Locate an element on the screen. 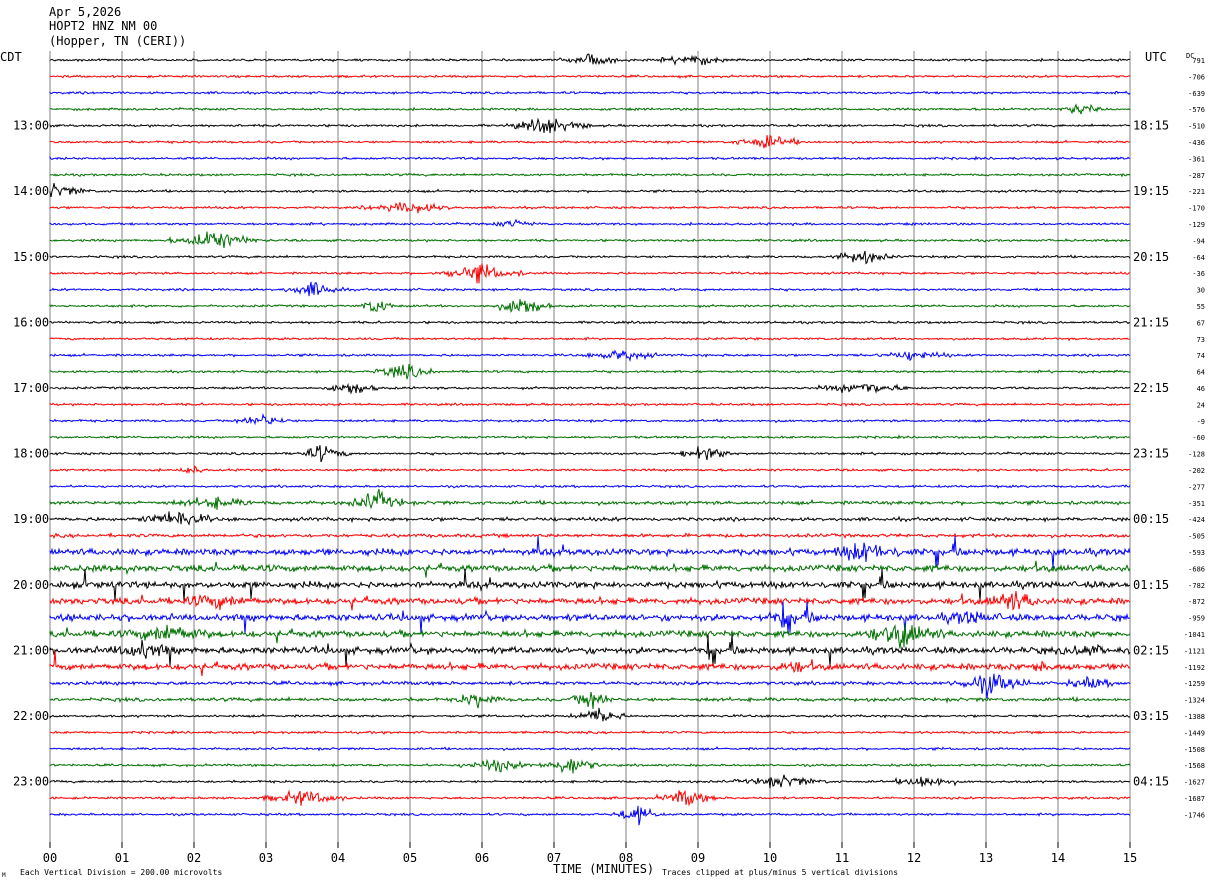 This screenshot has width=1210, height=886. left-hour-label: 21:00 is located at coordinates (31, 650).